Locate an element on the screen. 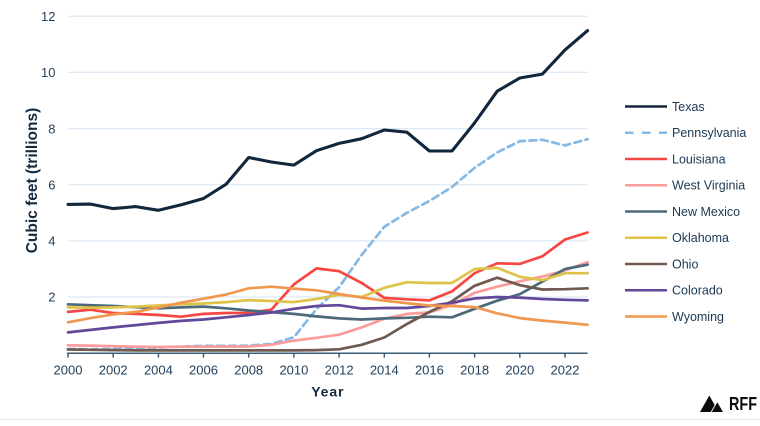 The image size is (760, 426). svg-text: Cubic feet (trillions) is located at coordinates (32, 181).